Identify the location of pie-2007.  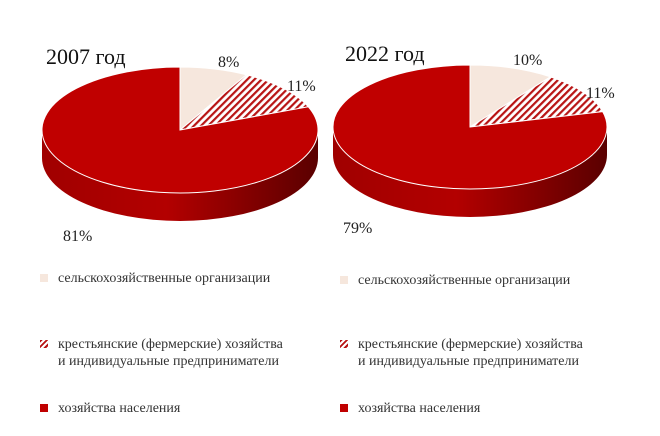
(180, 143).